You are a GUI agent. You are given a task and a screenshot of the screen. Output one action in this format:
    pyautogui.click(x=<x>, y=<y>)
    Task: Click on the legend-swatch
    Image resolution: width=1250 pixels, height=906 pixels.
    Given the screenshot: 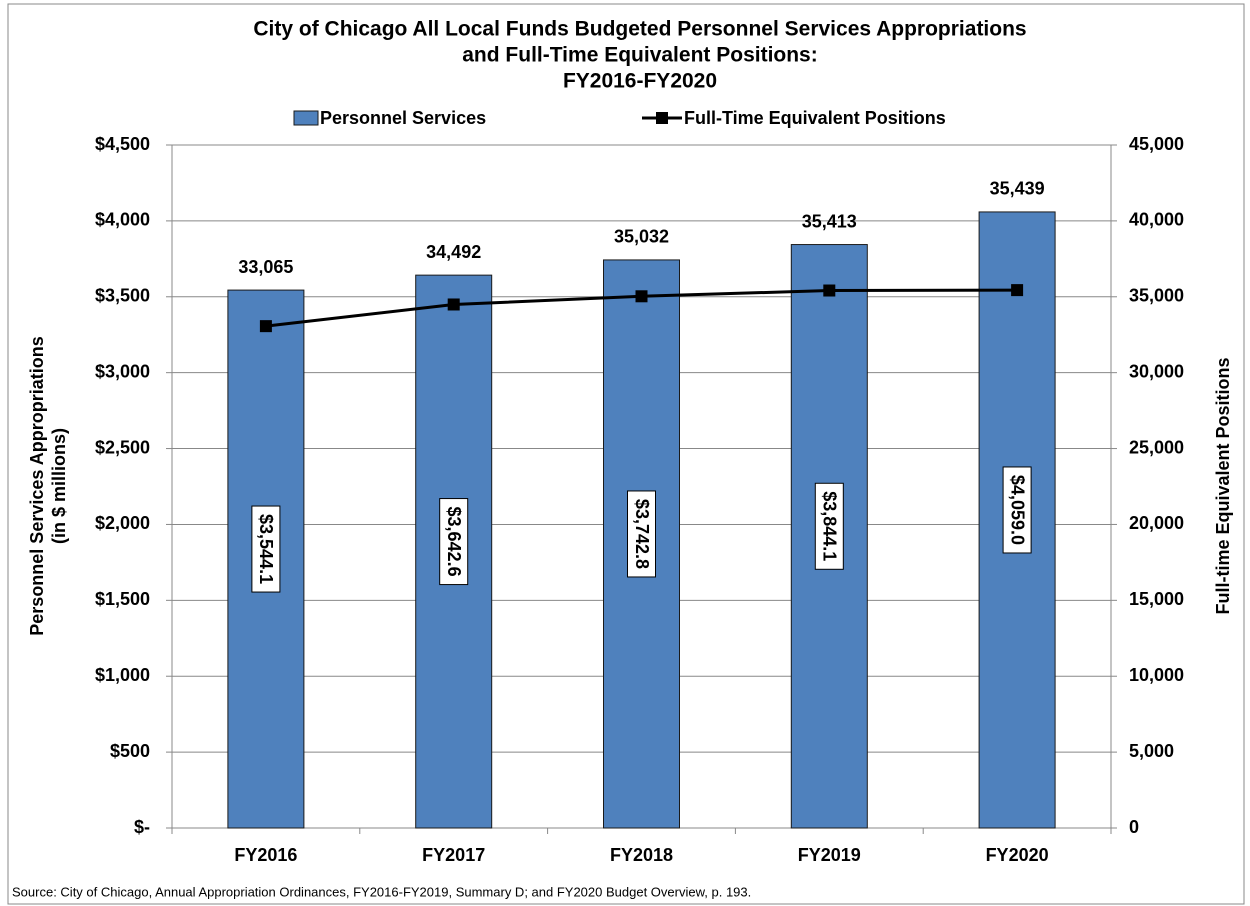 What is the action you would take?
    pyautogui.click(x=306, y=118)
    